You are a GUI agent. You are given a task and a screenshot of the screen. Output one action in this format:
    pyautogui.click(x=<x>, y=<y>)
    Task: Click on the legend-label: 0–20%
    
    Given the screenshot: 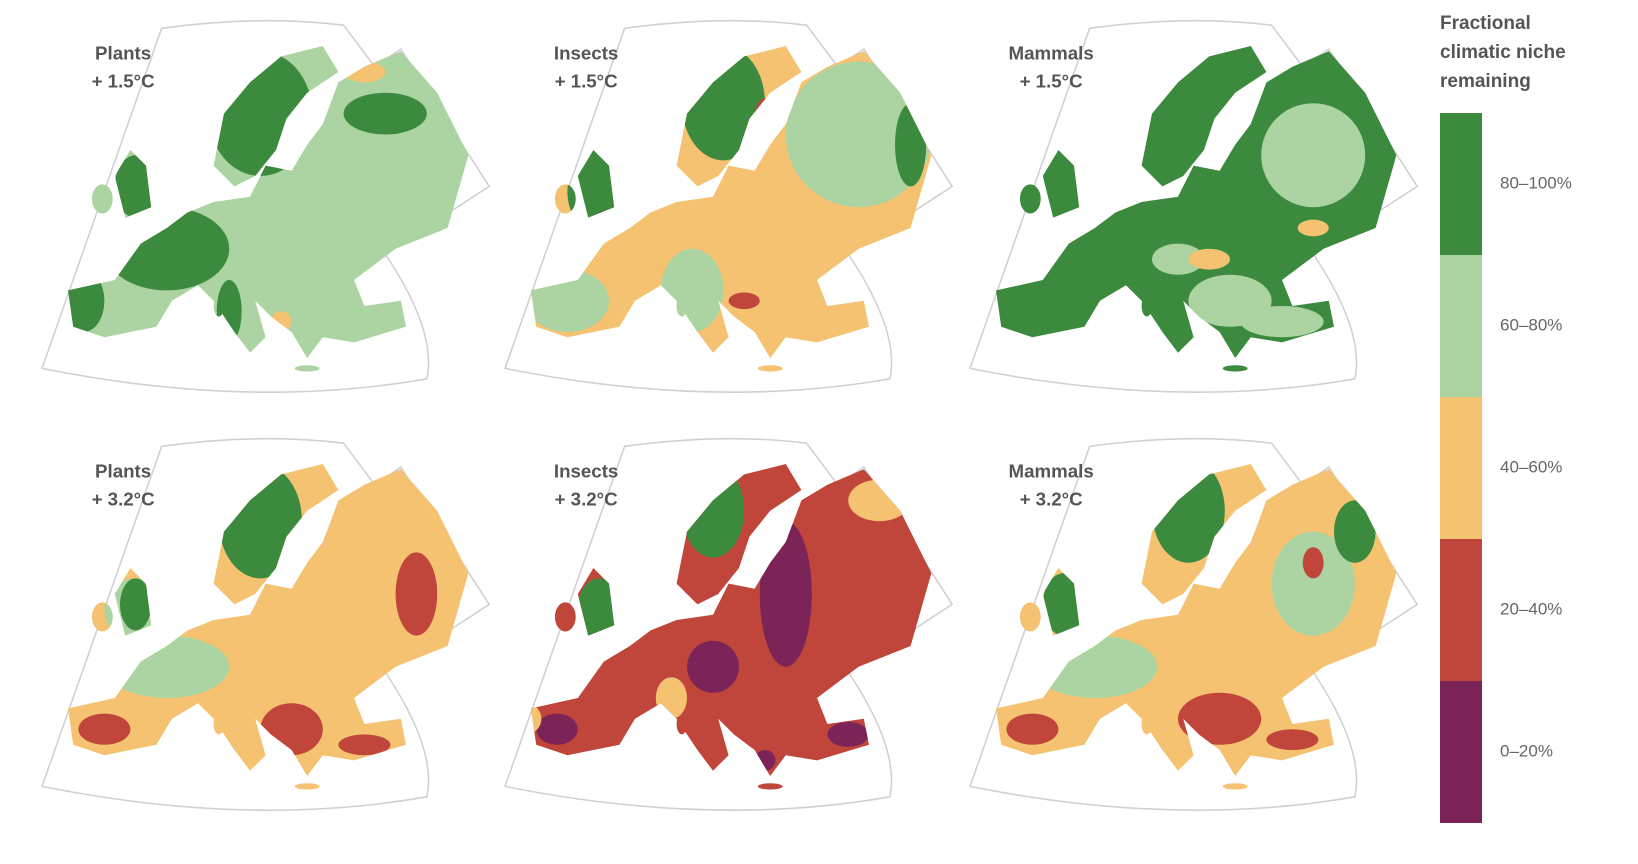 What is the action you would take?
    pyautogui.click(x=1526, y=750)
    